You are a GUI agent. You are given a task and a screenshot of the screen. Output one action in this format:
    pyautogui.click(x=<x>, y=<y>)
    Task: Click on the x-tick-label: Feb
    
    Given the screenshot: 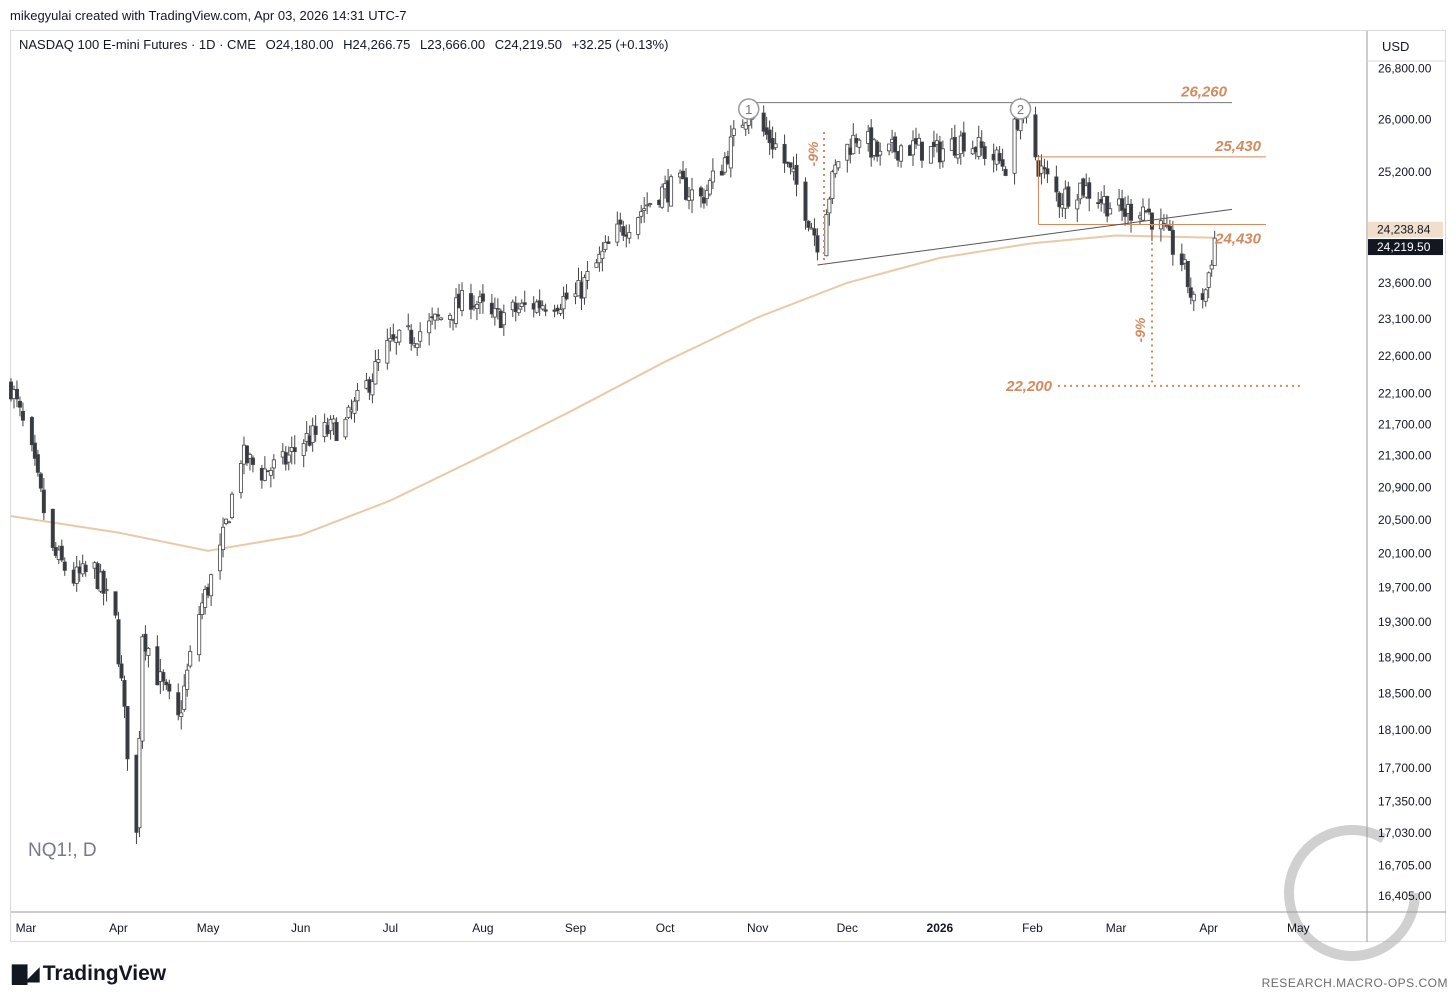 What is the action you would take?
    pyautogui.click(x=1032, y=928)
    